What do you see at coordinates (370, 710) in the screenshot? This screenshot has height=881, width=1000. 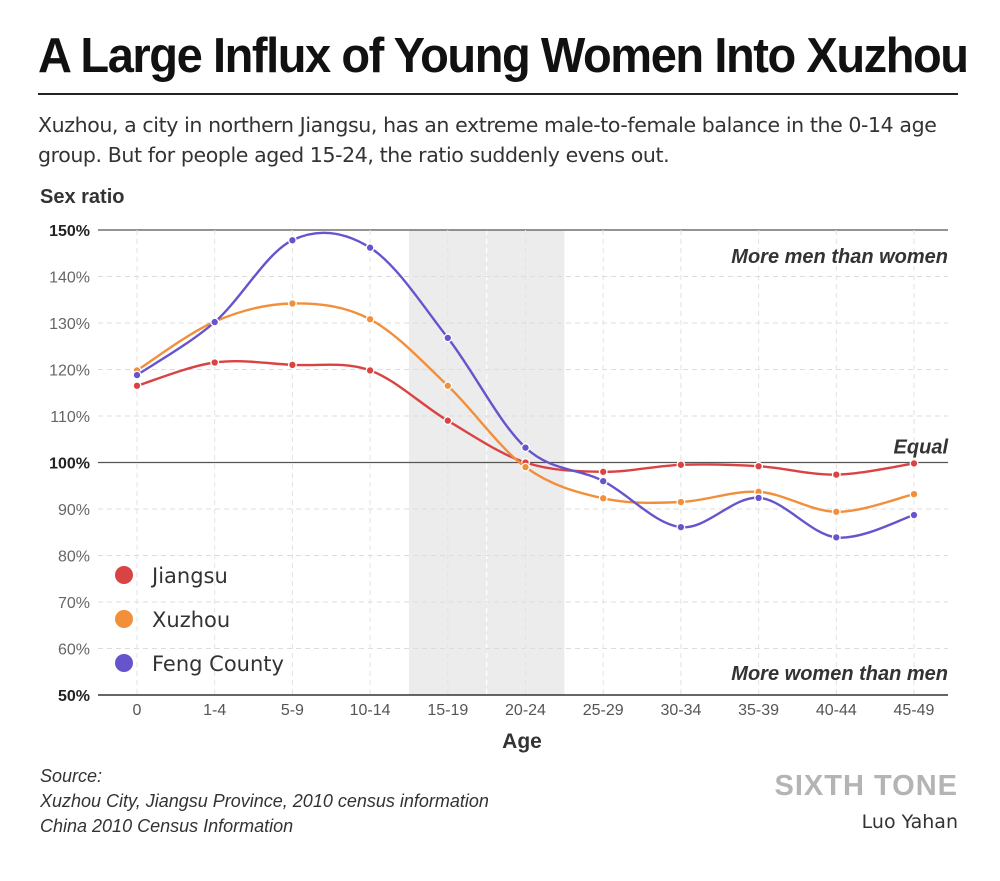 I see `x-tick-label: 10-14` at bounding box center [370, 710].